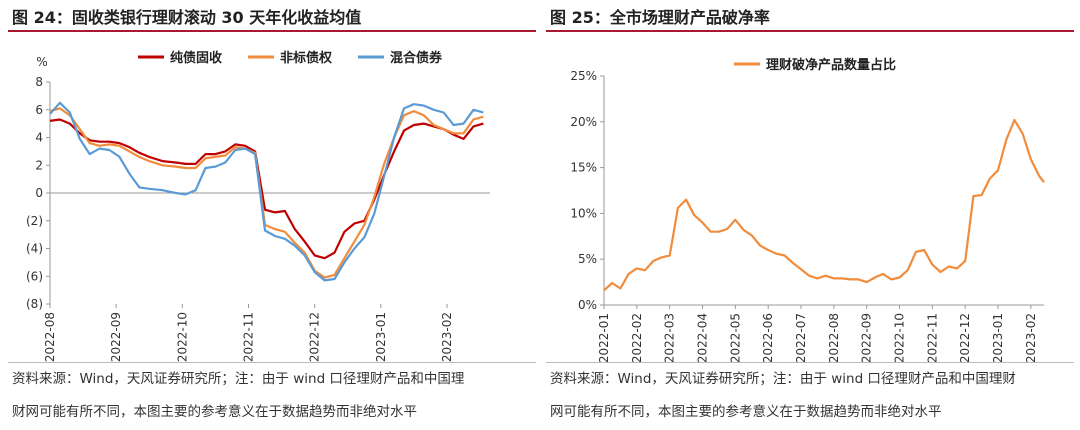 The width and height of the screenshot is (1080, 430). What do you see at coordinates (248, 337) in the screenshot?
I see `left-x-tick-label: 2022-11` at bounding box center [248, 337].